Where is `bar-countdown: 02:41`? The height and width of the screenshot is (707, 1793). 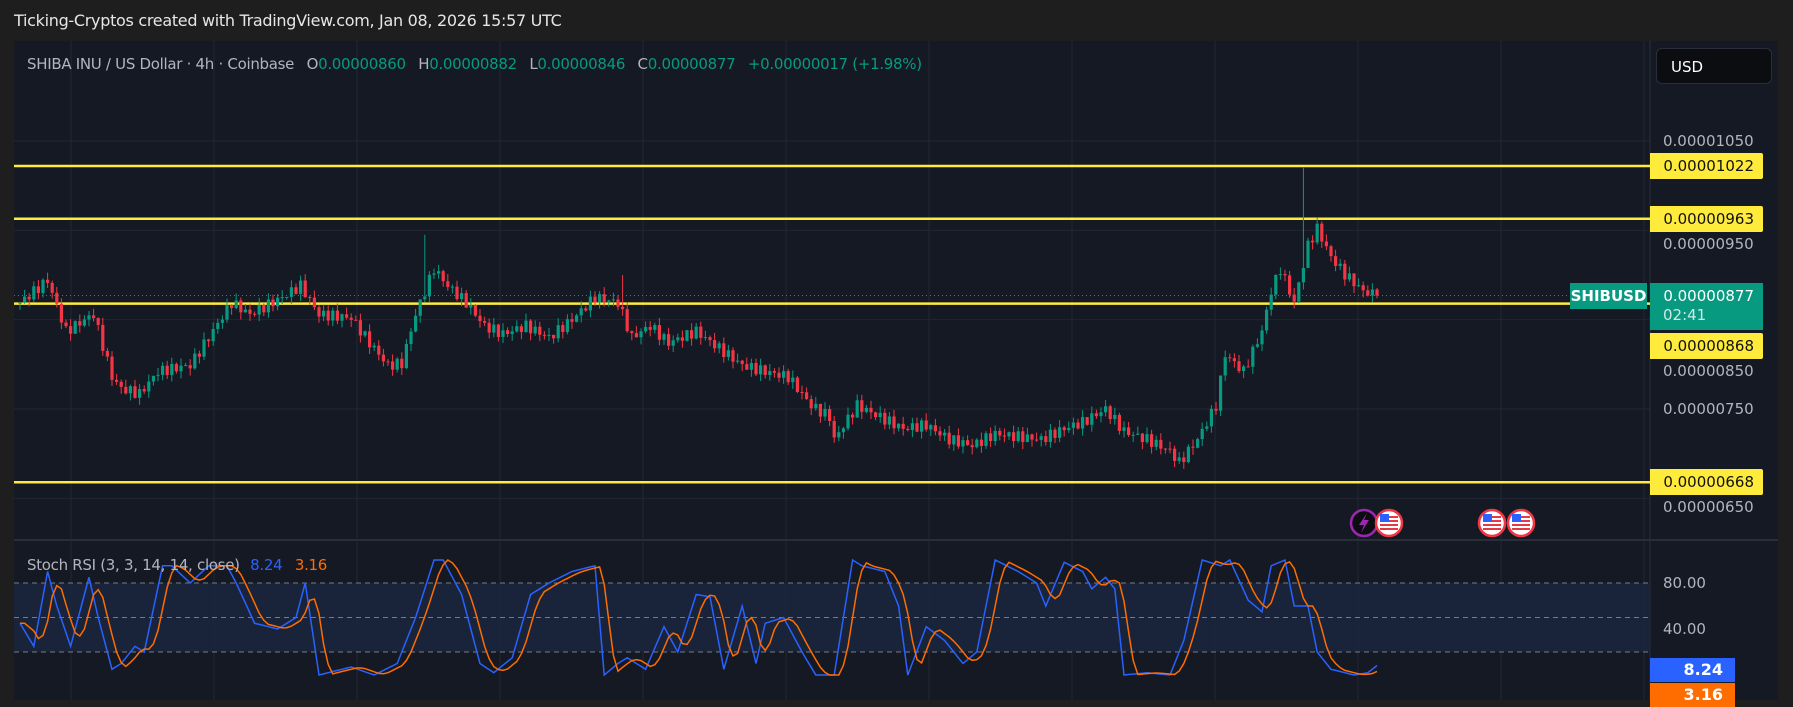
bar-countdown: 02:41 is located at coordinates (1685, 315).